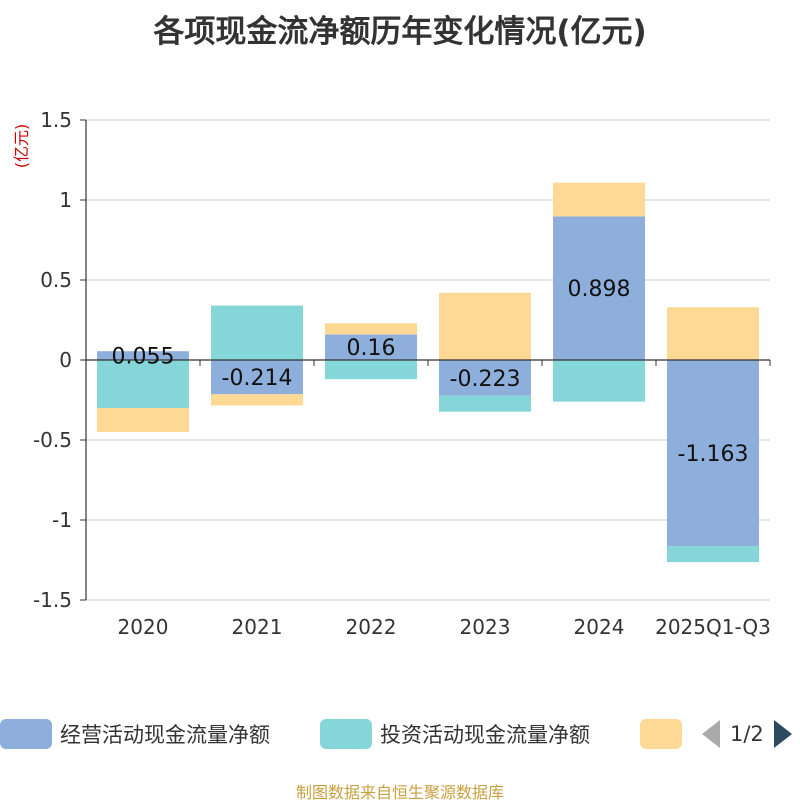 This screenshot has height=803, width=800. I want to click on data-source-note: 制图数据来自恒生聚源数据库, so click(399, 792).